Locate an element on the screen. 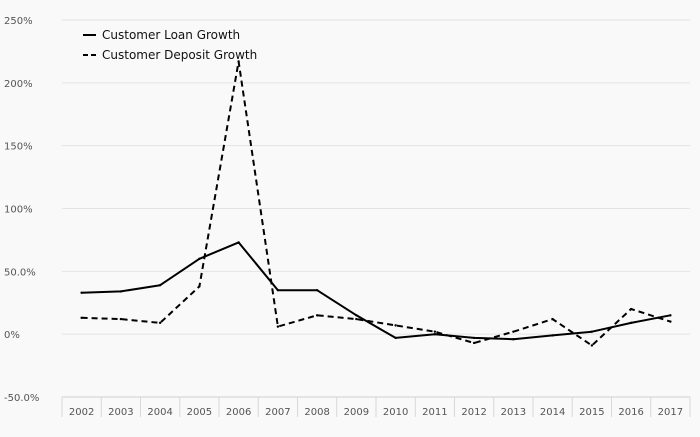  x-tick-label: 2015 is located at coordinates (591, 412).